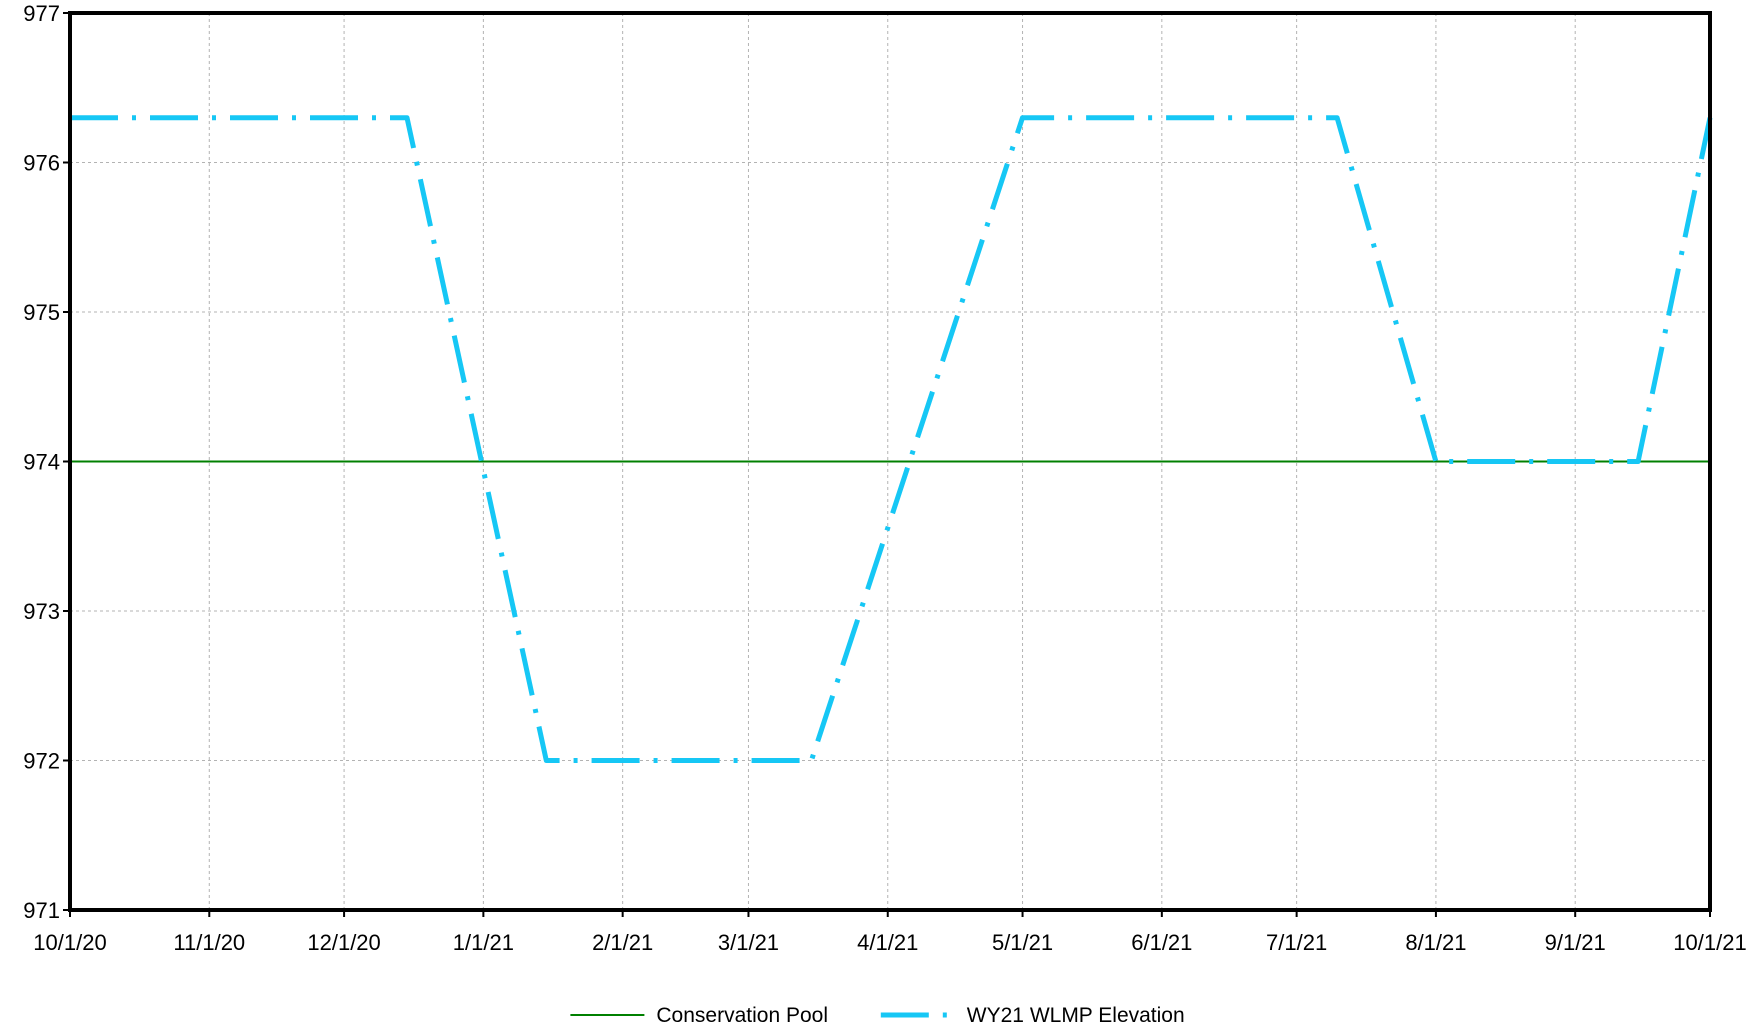 The image size is (1754, 1030). I want to click on y-tick-label: 976, so click(41, 163).